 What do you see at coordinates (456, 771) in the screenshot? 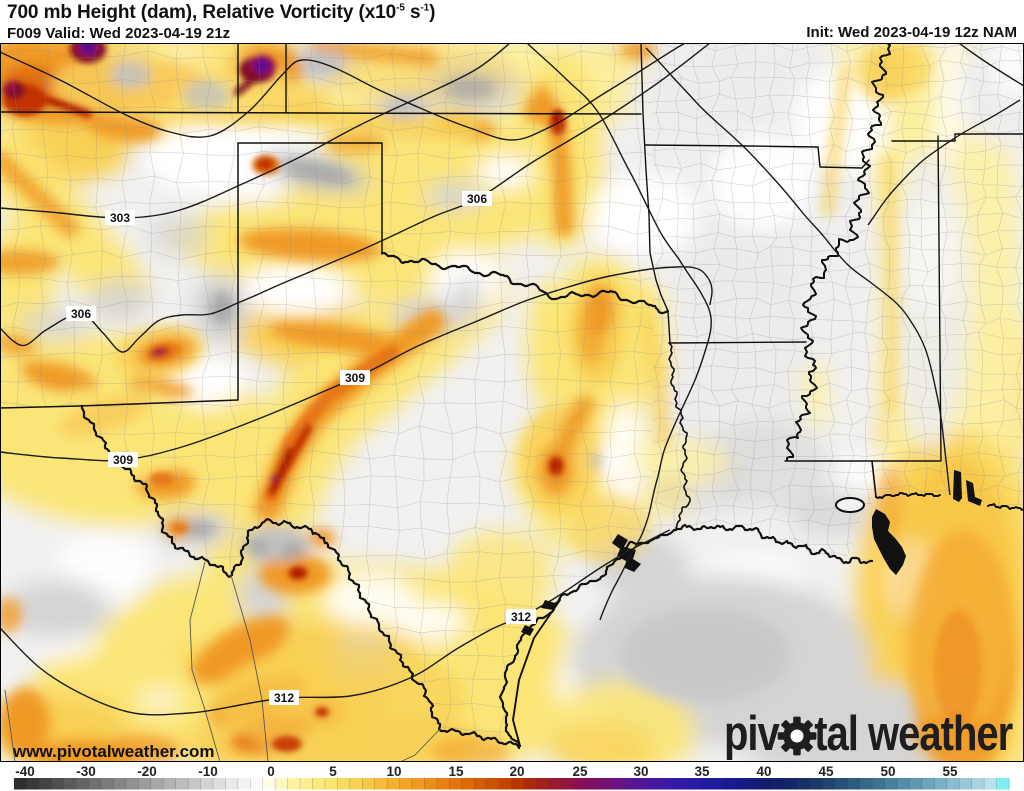
I see `svg-text: 15` at bounding box center [456, 771].